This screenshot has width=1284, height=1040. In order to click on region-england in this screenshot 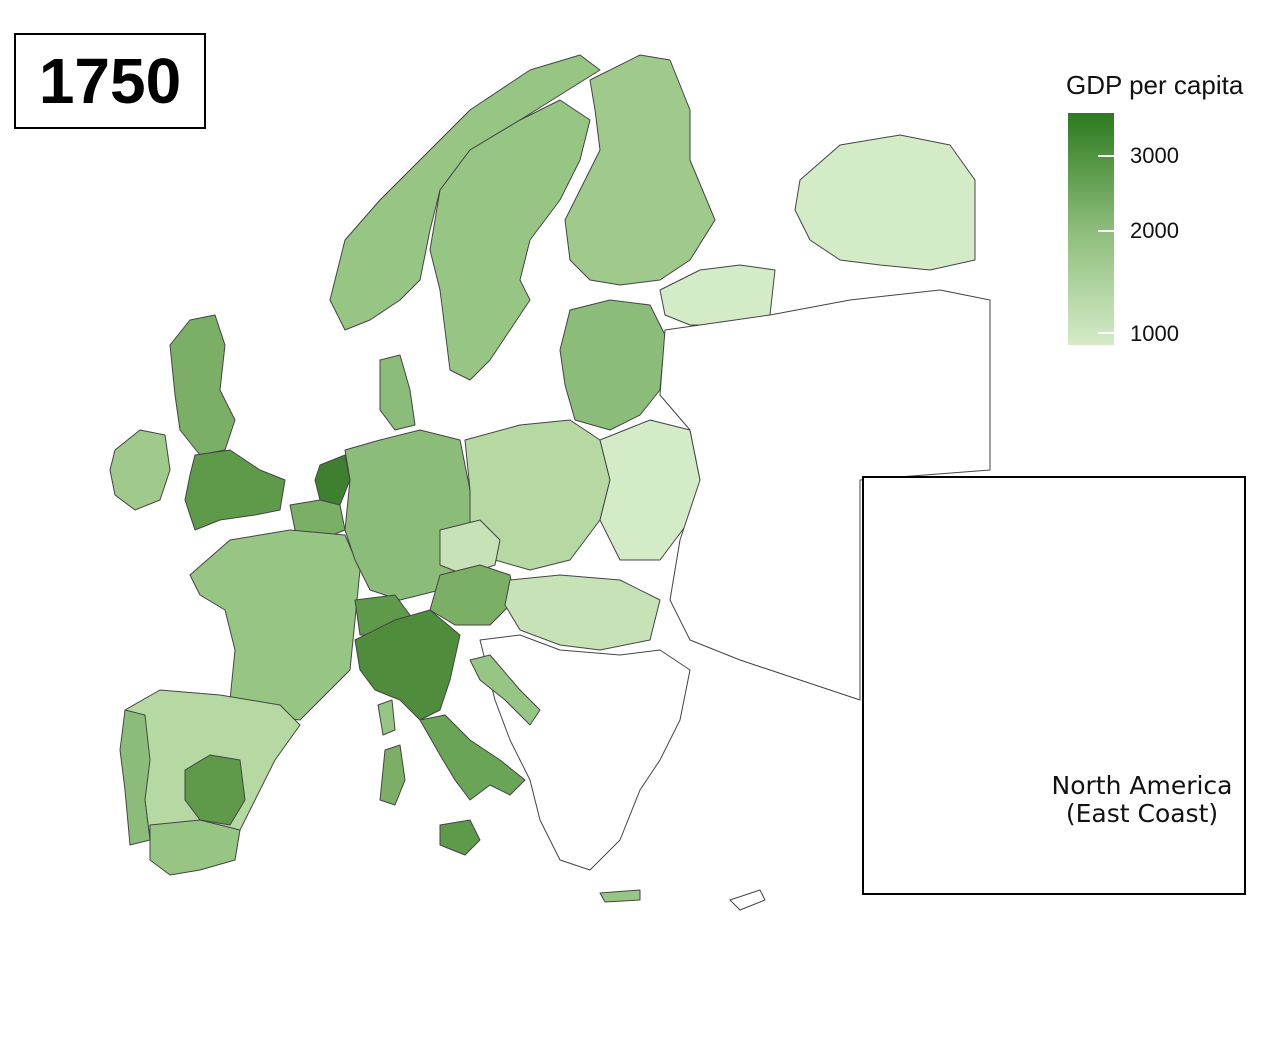, I will do `click(235, 490)`.